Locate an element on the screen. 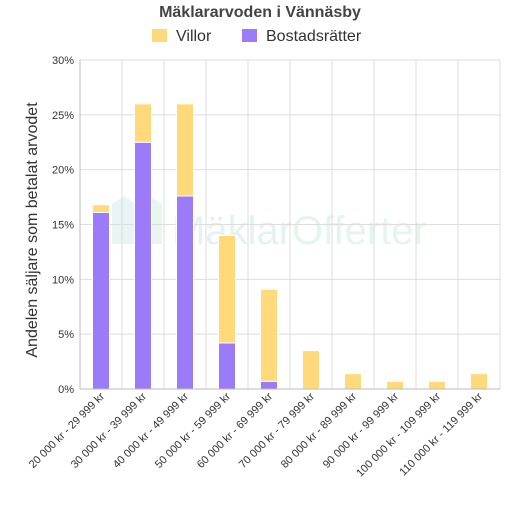  y-tick-label: 5% is located at coordinates (66, 335).